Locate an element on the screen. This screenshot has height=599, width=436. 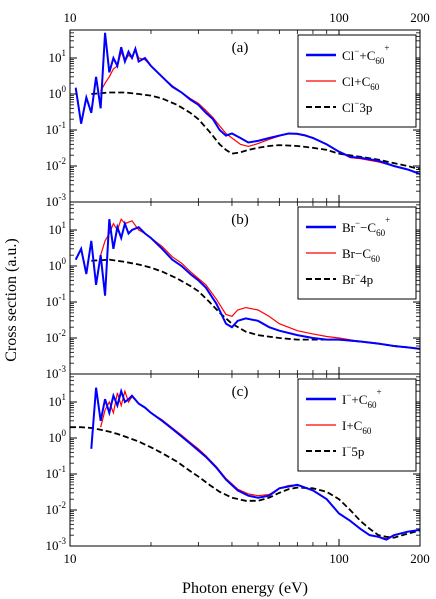
legend-entry: I−5p is located at coordinates (353, 450).